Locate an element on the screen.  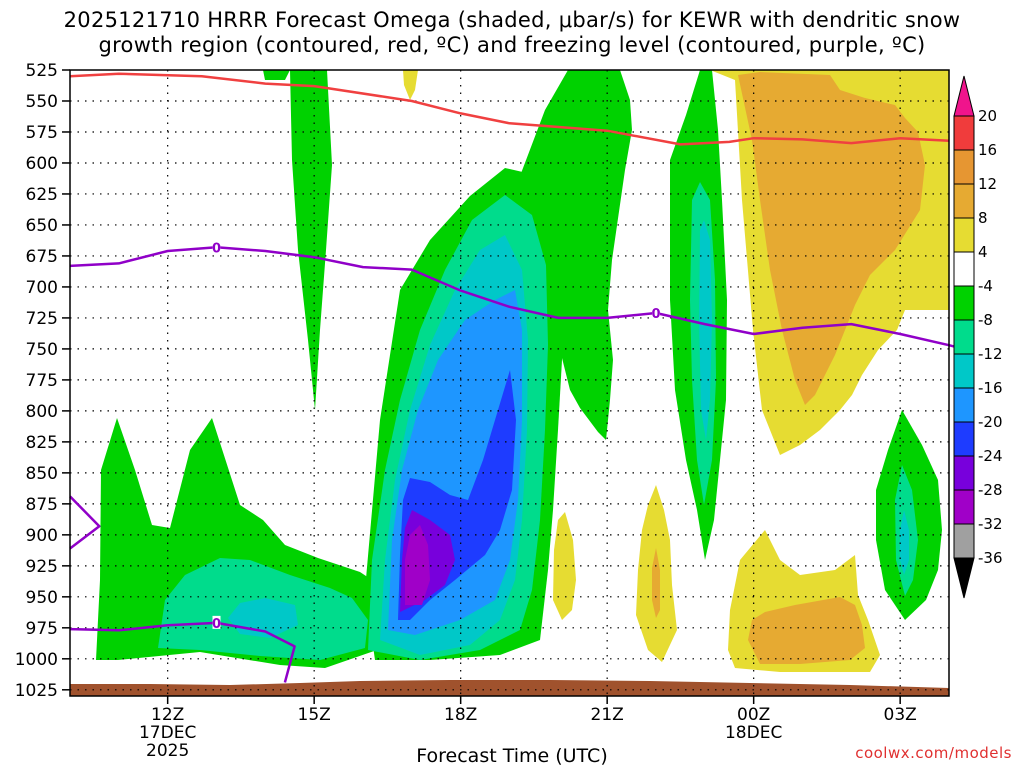
x-tick-label-18Z: 18Z is located at coordinates (460, 715).